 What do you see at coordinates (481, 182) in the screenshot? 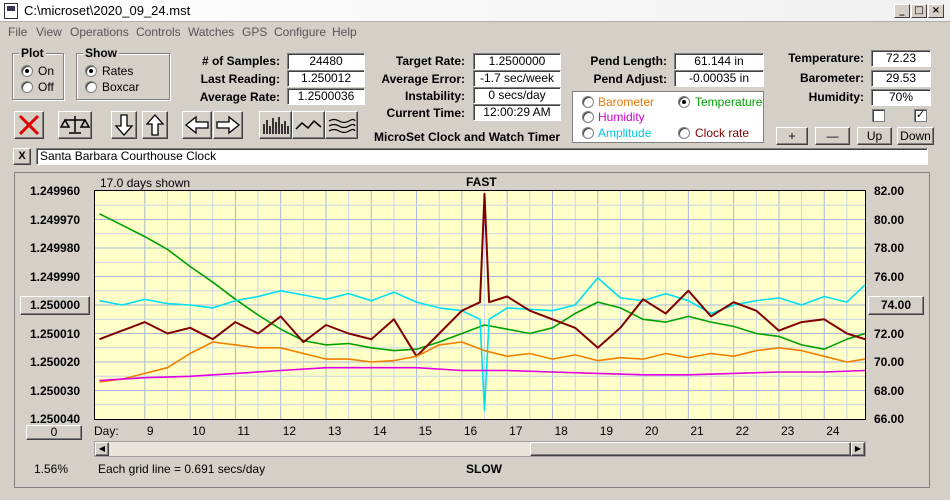
I see `fast-label: FAST` at bounding box center [481, 182].